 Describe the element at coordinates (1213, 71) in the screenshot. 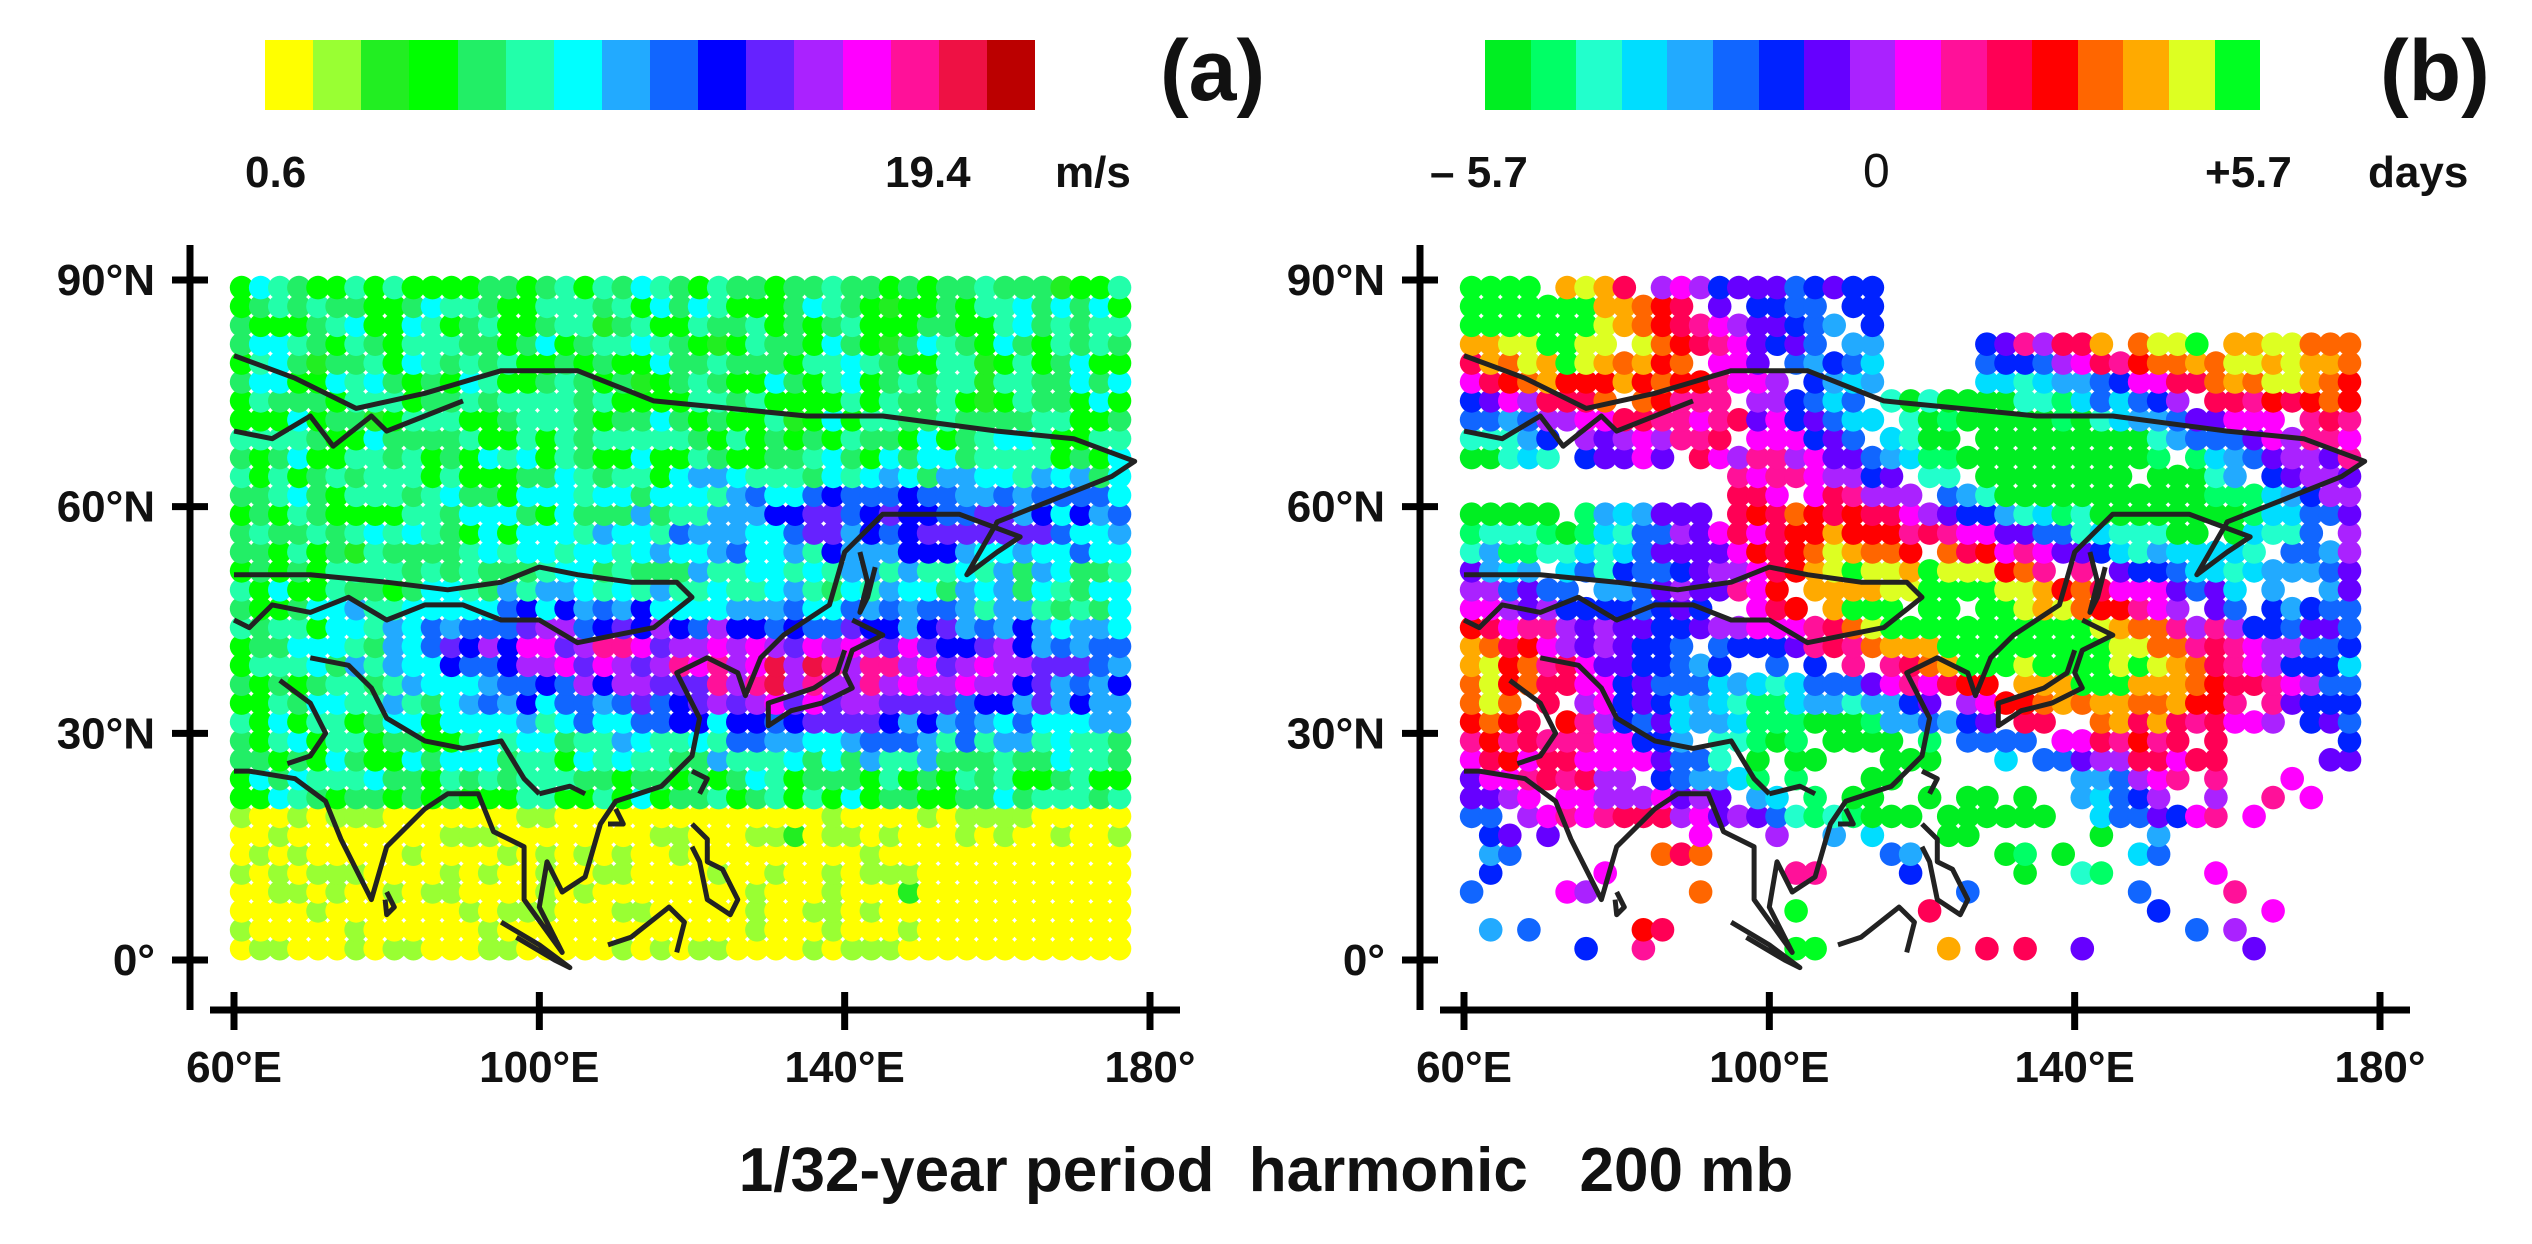

I see `panel-a-letter: (a)` at that location.